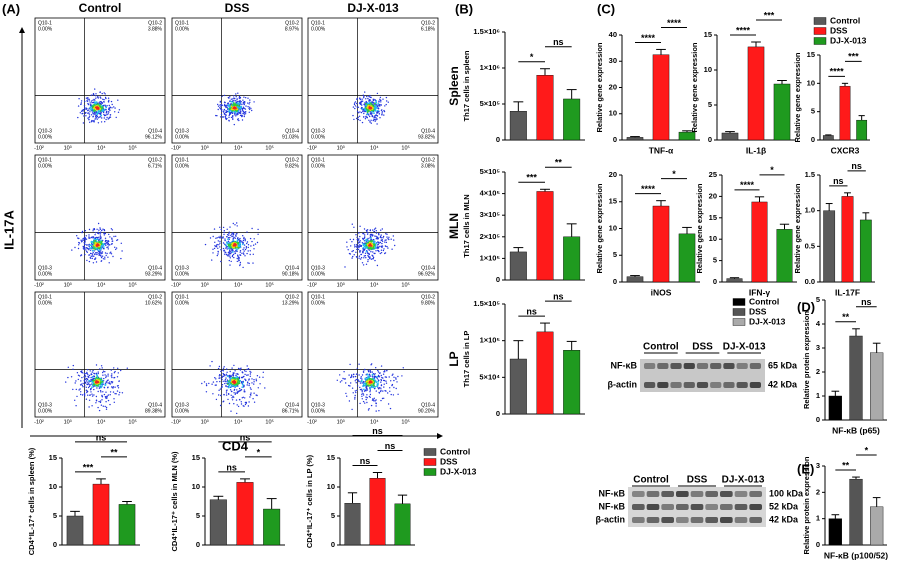 This screenshot has width=900, height=571. I want to click on y-tick-label: 10, so click(613, 227).